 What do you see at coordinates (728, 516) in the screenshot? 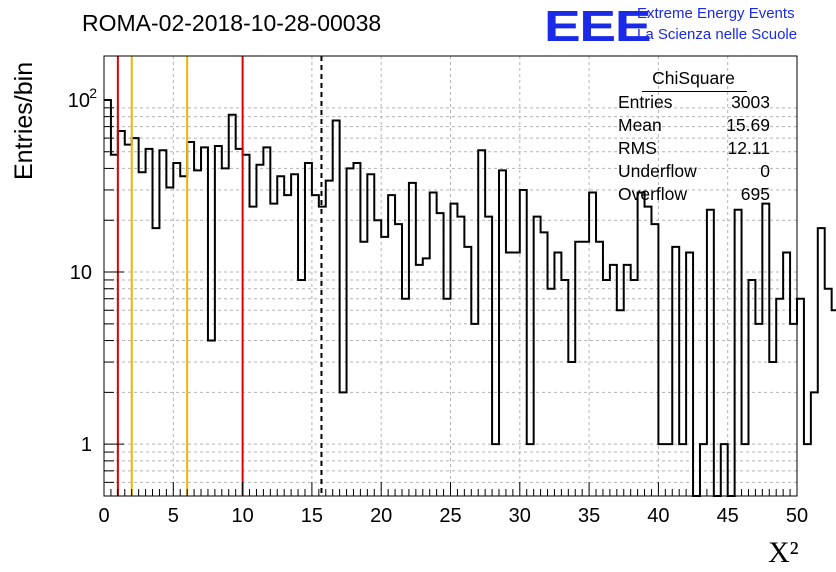
I see `x-tick-label: 45` at bounding box center [728, 516].